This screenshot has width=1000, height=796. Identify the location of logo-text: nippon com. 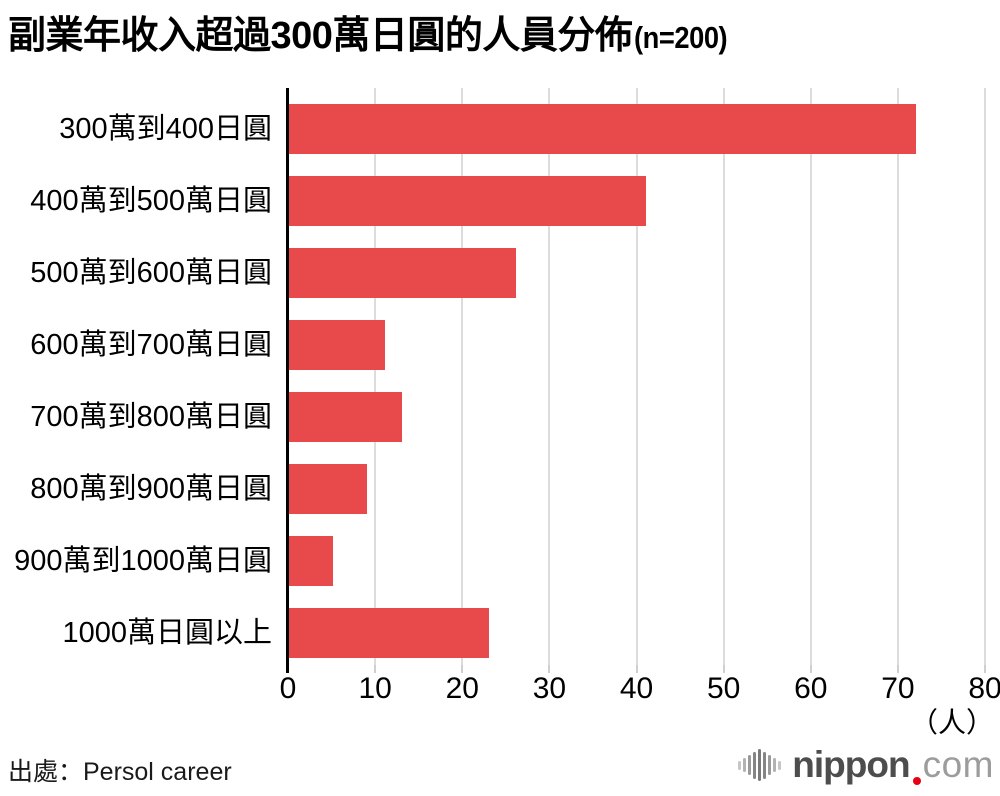
(893, 765).